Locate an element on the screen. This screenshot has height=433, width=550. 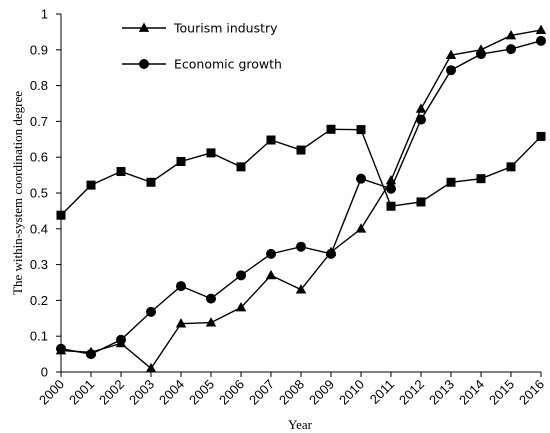
x-tick-label: 2015 is located at coordinates (501, 392).